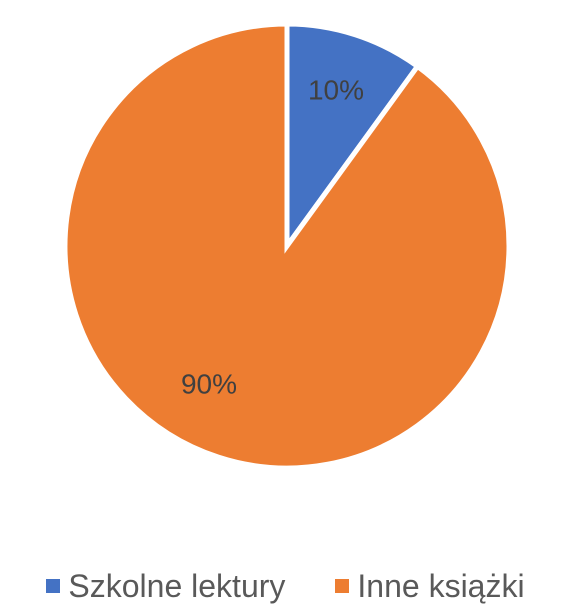 The width and height of the screenshot is (571, 609). I want to click on legend-item-inne-ksiazki: Inne książki, so click(430, 586).